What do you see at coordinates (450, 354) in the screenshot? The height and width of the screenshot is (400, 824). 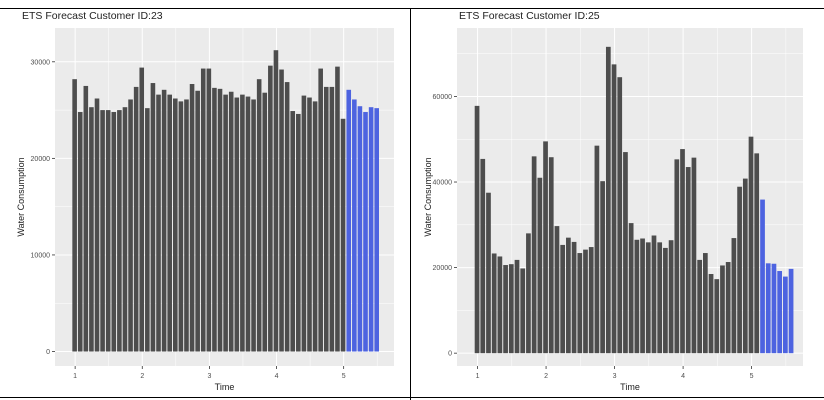 I see `y-tick-label: 0` at bounding box center [450, 354].